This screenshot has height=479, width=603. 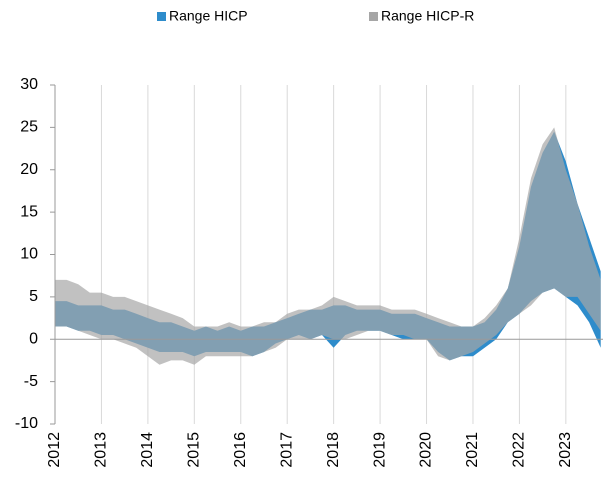 What do you see at coordinates (472, 450) in the screenshot?
I see `x-tick-label: 2021` at bounding box center [472, 450].